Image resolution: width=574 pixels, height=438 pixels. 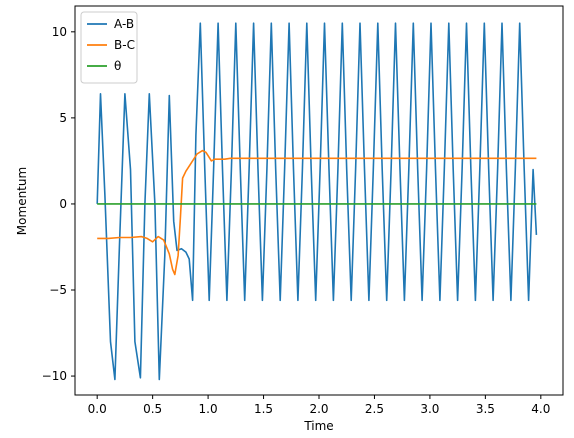 What do you see at coordinates (97, 409) in the screenshot?
I see `x-tick-label: 0.0` at bounding box center [97, 409].